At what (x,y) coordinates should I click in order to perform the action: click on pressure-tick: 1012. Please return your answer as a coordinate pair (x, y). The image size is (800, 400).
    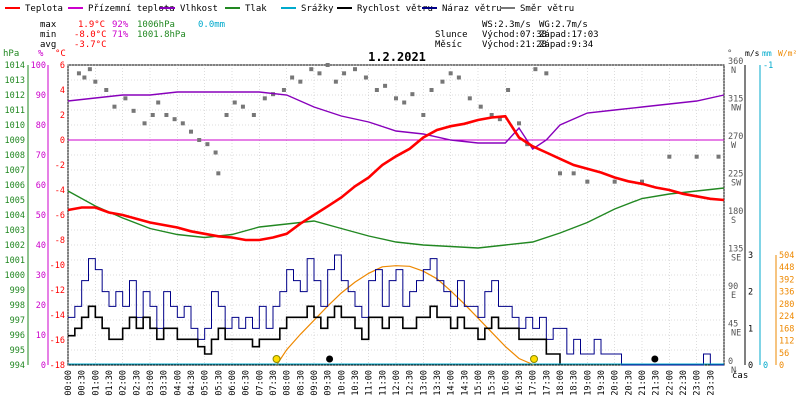
    Looking at the image, I should click on (15, 96).